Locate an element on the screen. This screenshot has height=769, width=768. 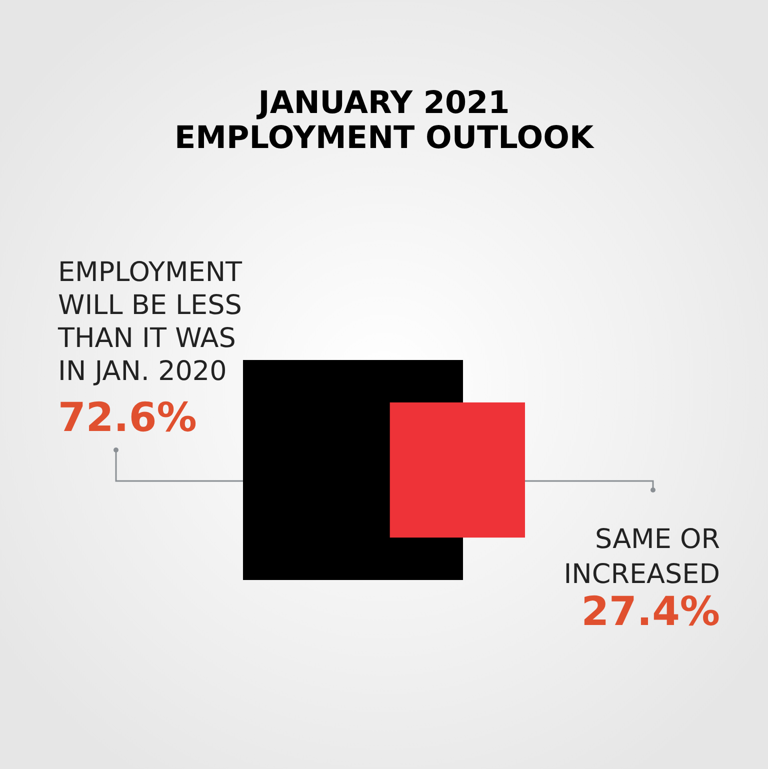
data-label: 72.6% is located at coordinates (127, 418).